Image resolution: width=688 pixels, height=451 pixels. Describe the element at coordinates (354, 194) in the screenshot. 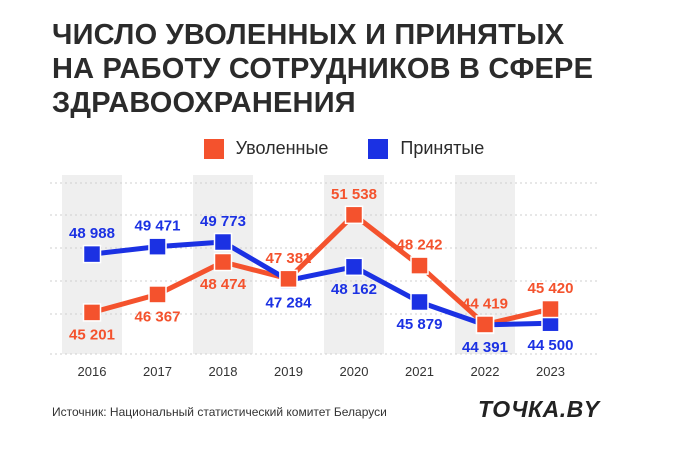

I see `data-label-dismissed: 51 538` at that location.